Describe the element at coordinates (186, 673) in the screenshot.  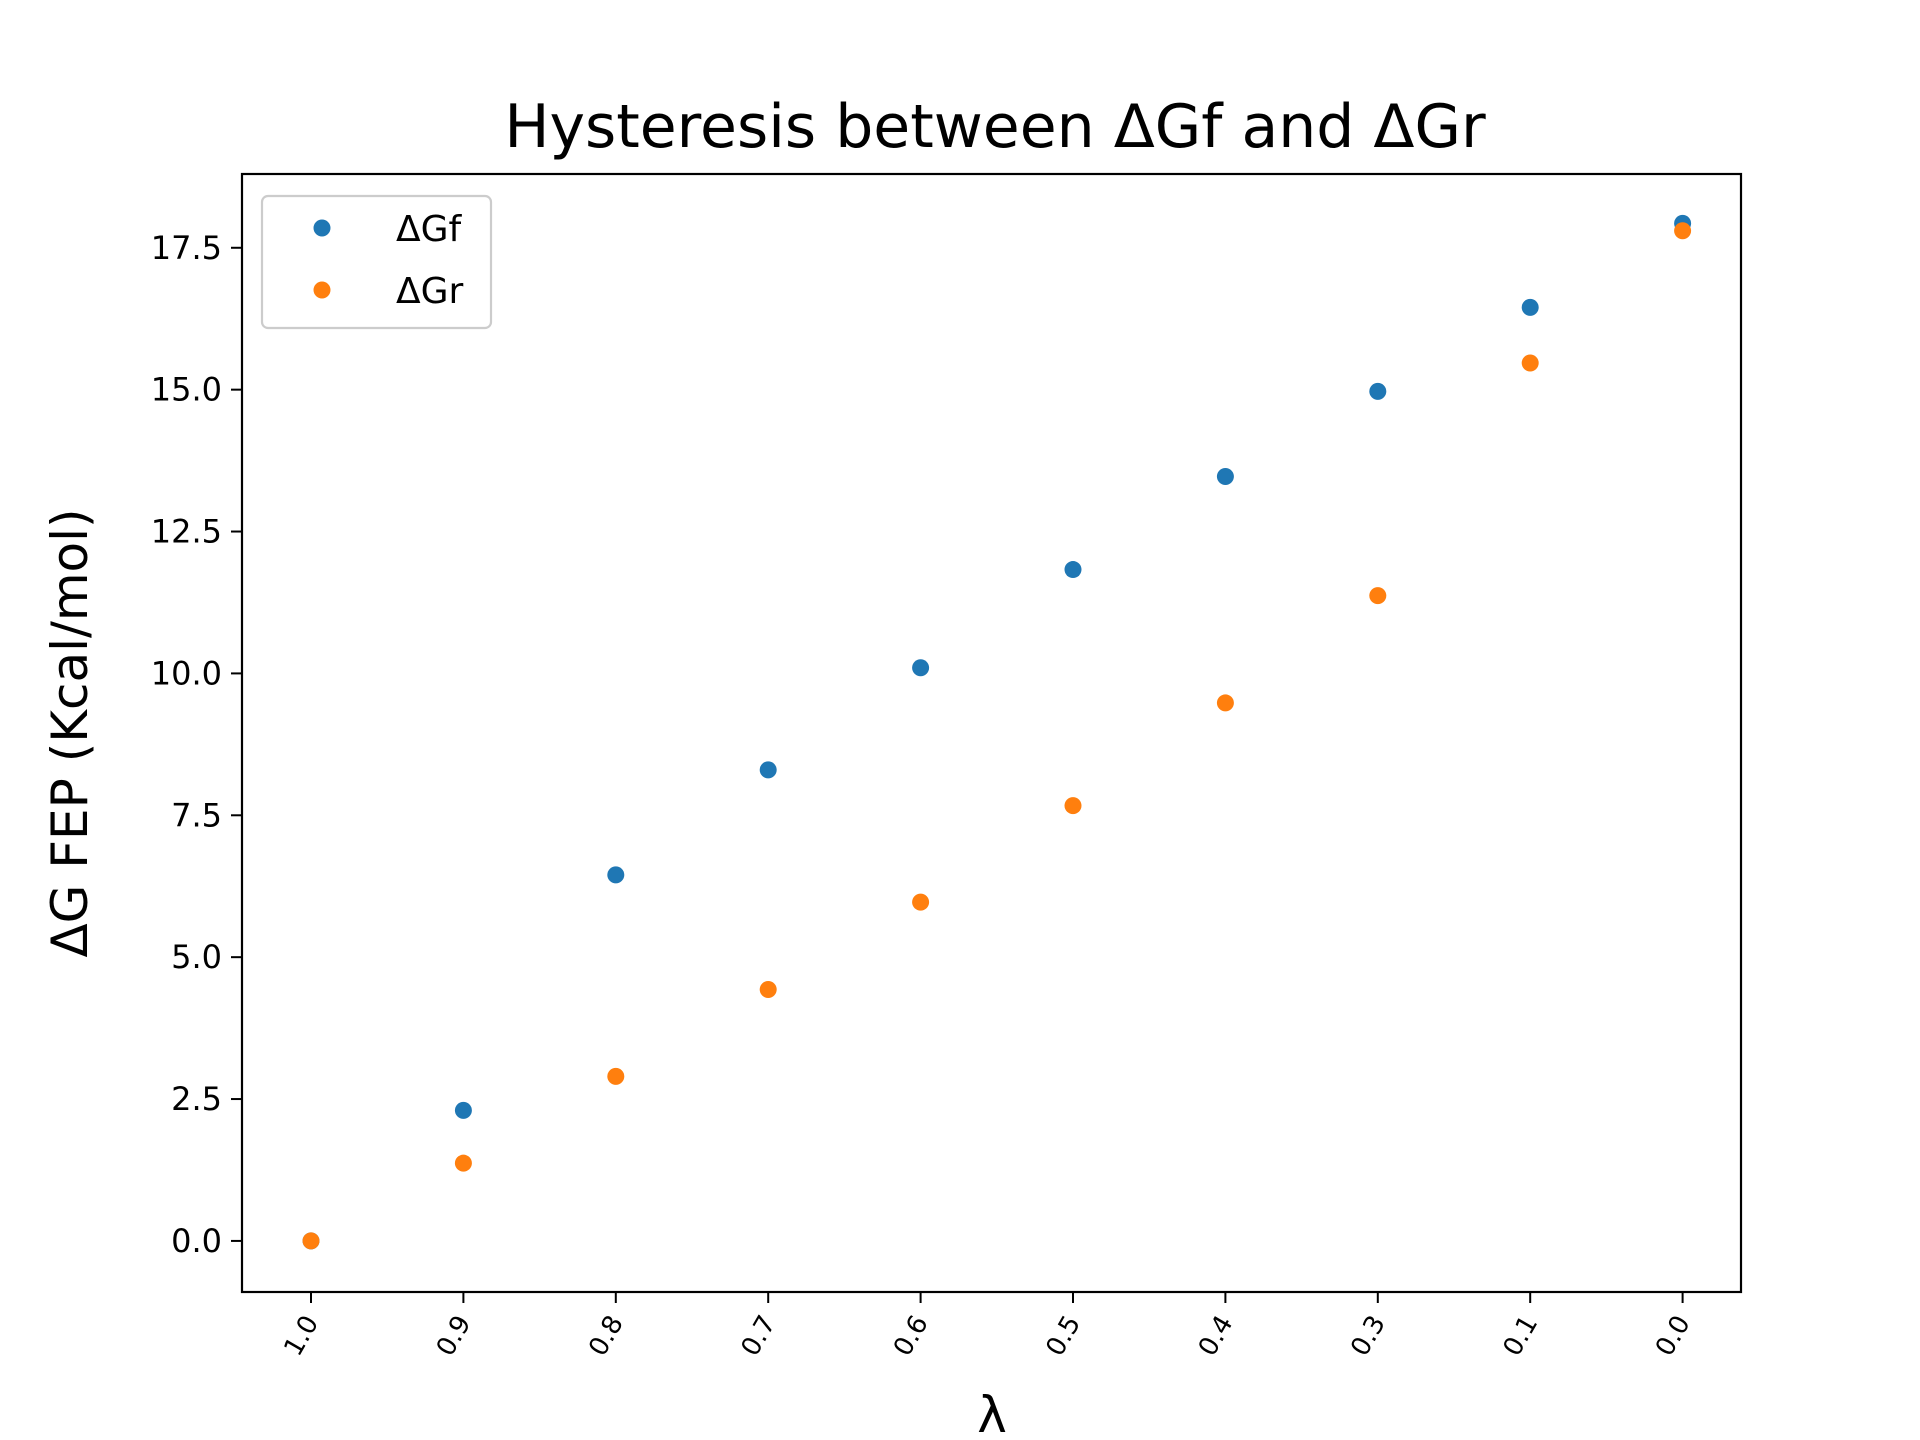
I see `y-tick-label: 10.0` at that location.